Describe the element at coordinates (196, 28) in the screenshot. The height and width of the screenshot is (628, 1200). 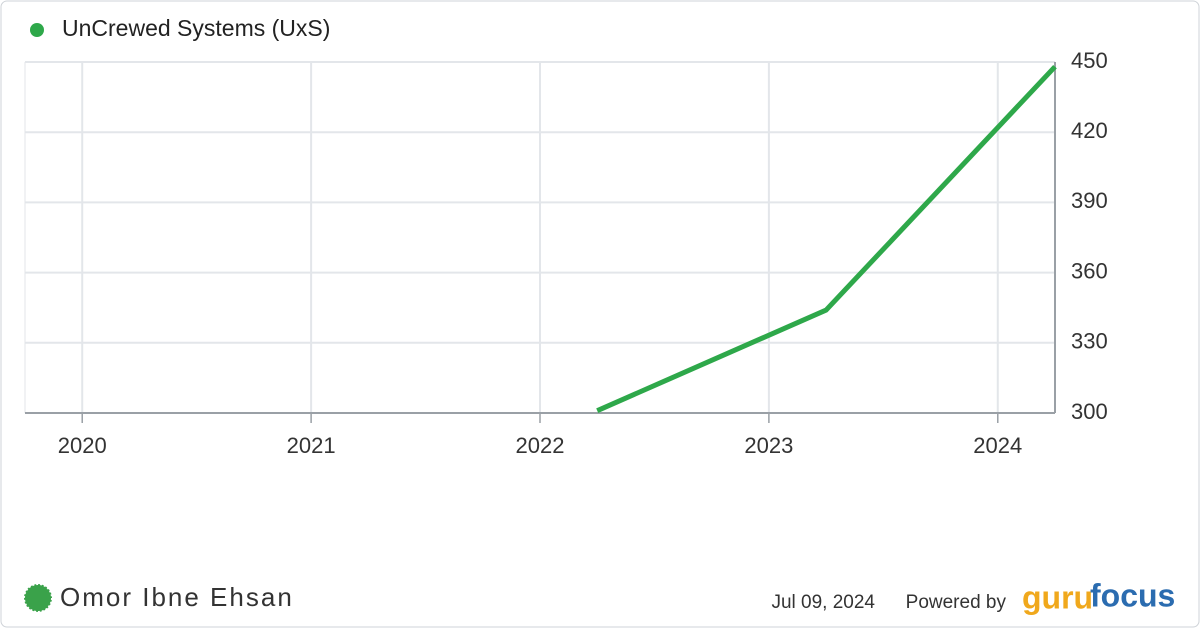
I see `legend-label: UnCrewed Systems (UxS)` at that location.